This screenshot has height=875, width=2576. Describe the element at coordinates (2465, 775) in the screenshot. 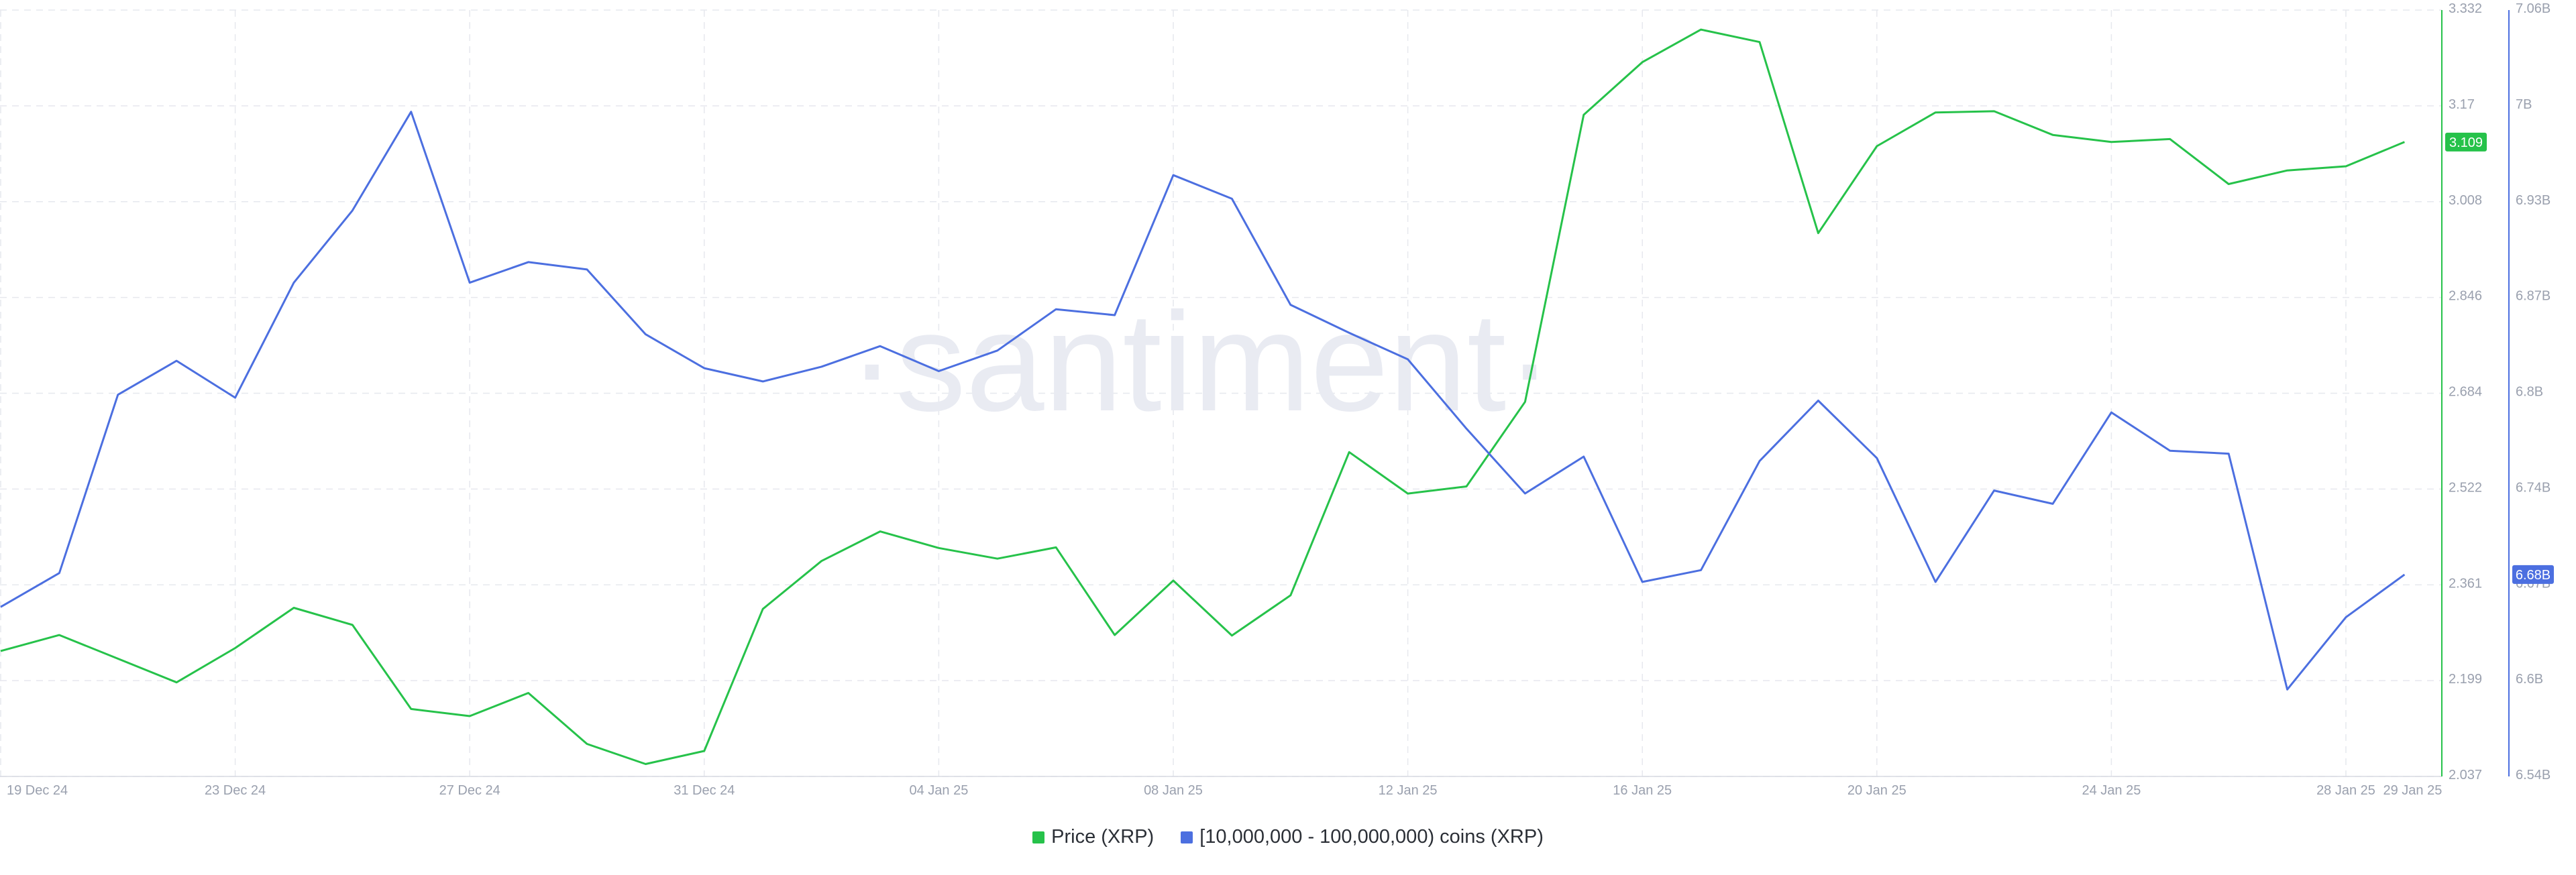

I see `price-tick-label: 2.037` at that location.